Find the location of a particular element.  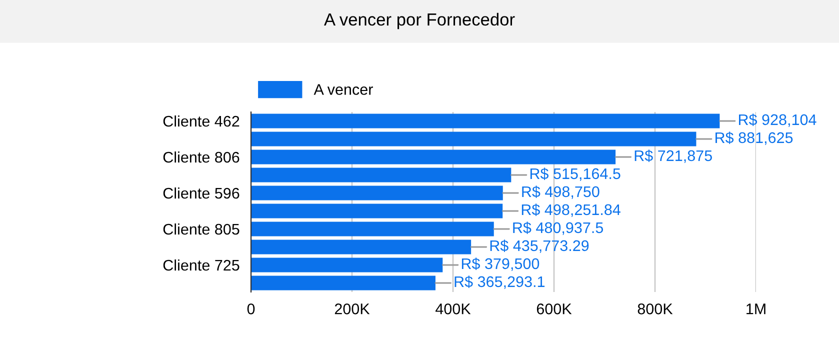

data-label: R$ 480,937.5 is located at coordinates (558, 228).